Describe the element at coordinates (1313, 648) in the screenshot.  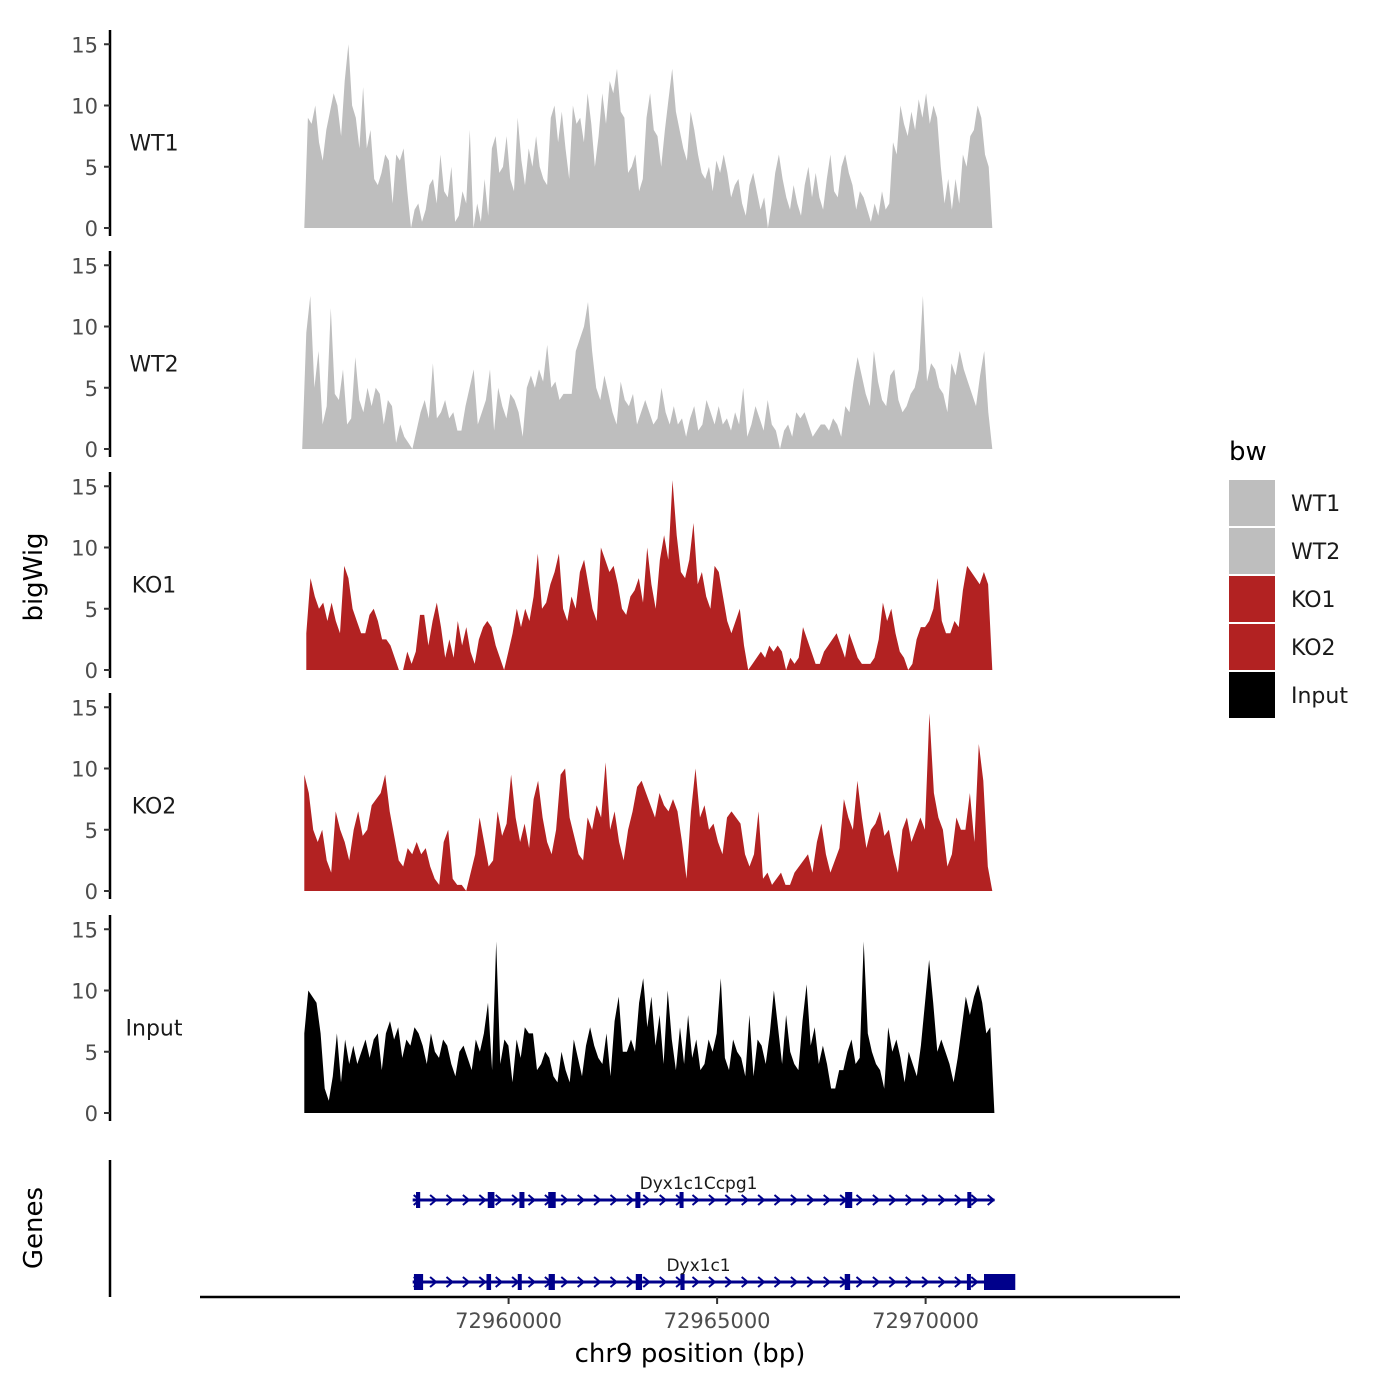
I see `legend-label: KO2` at that location.